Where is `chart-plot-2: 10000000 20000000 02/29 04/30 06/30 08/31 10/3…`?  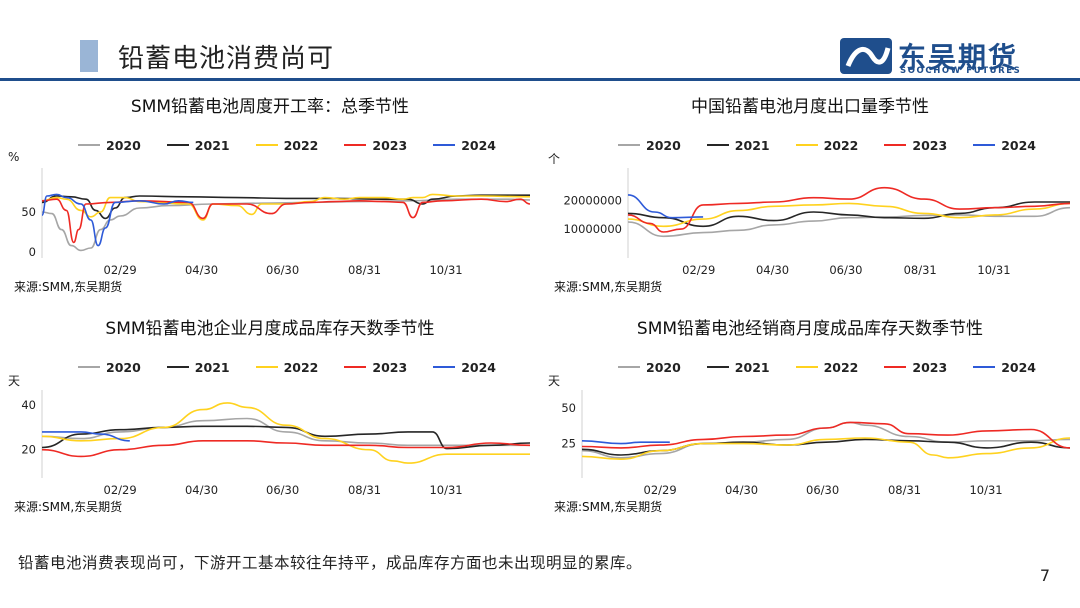
chart-plot-2: 10000000 20000000 02/29 04/30 06/30 08/31 10/3… is located at coordinates (817, 222).